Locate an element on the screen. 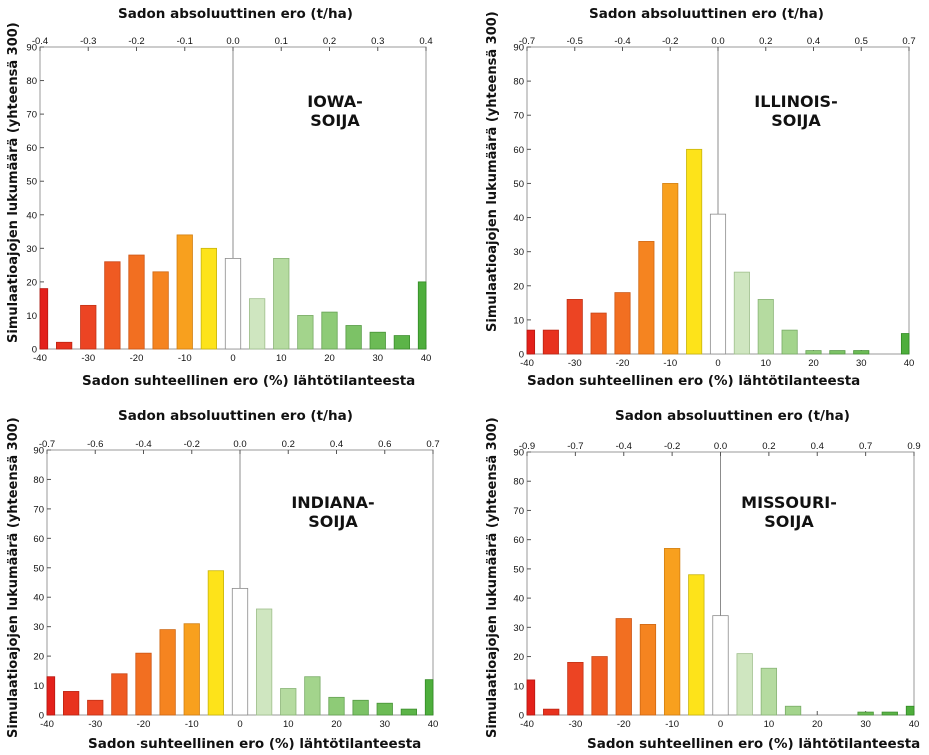  state-label-line-1: ILLINOIS- is located at coordinates (796, 101).